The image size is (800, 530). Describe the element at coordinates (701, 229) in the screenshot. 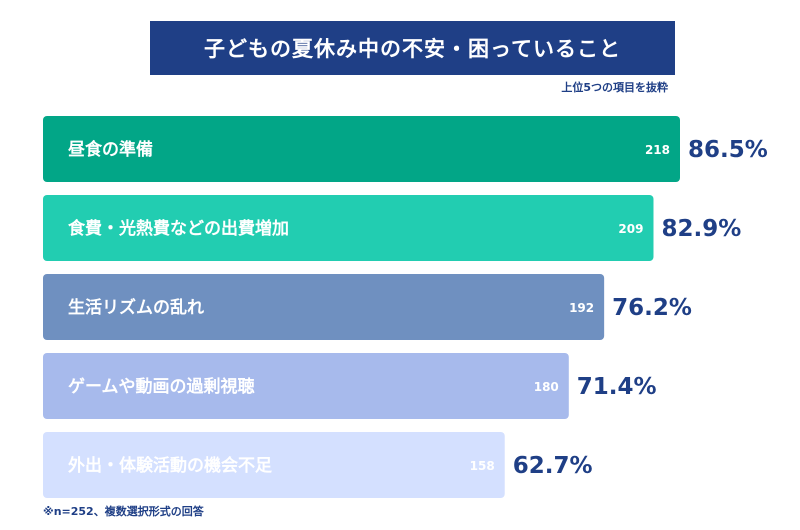

I see `bar-percent-2: 82.9%` at that location.